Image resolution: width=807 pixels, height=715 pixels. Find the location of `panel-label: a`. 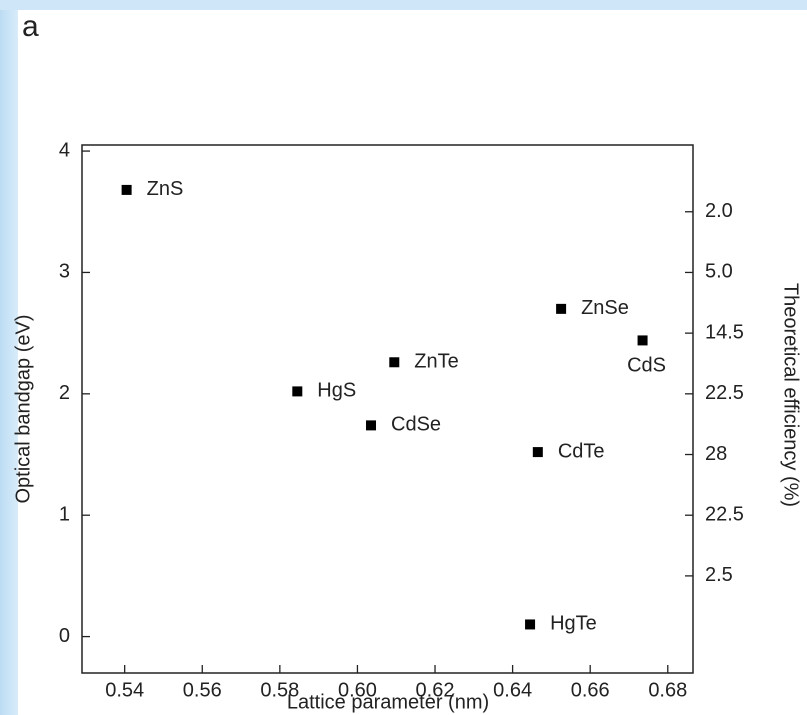

panel-label: a is located at coordinates (30, 26).